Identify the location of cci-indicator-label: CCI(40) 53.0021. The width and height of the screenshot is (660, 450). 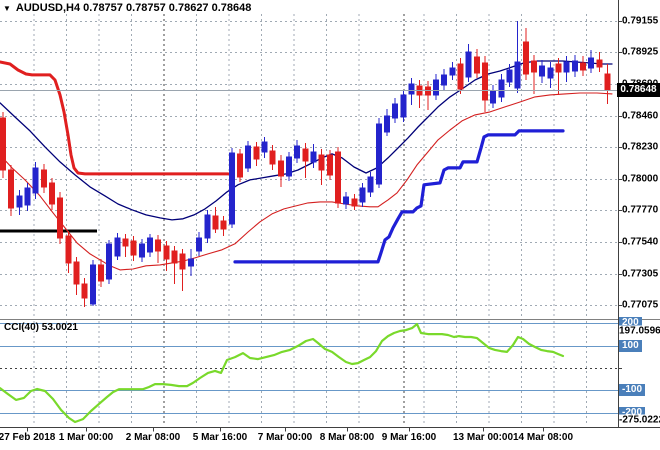
(41, 327).